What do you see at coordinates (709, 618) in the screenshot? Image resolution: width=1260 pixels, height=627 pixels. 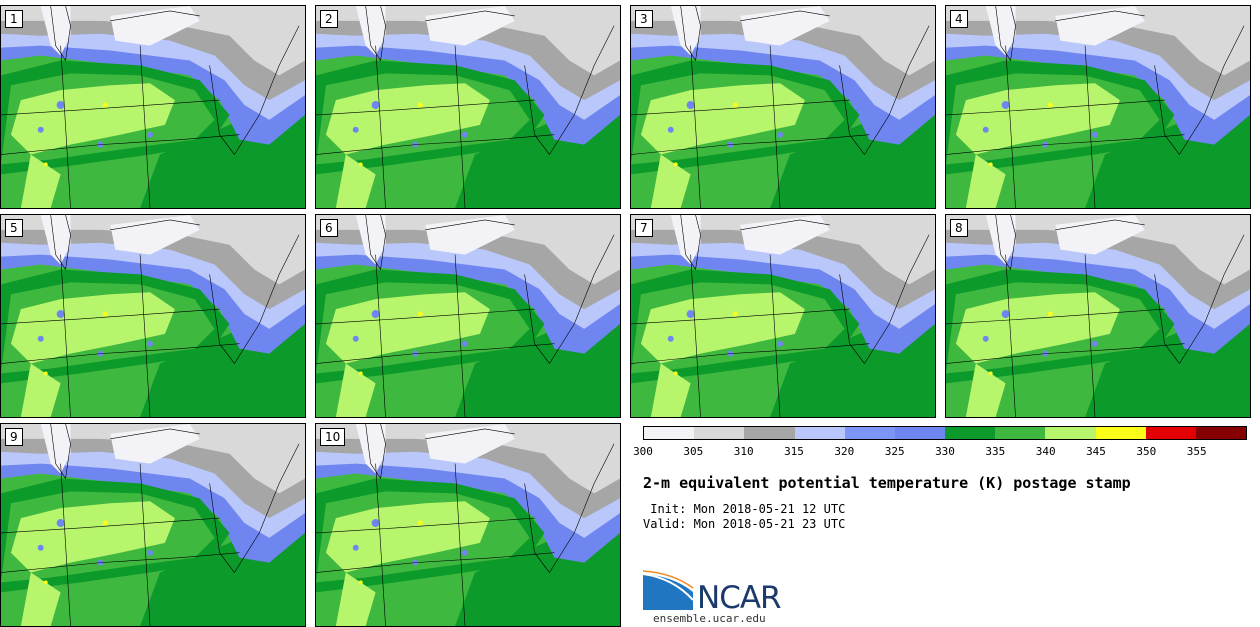 I see `website-link: ensemble.ucar.edu` at bounding box center [709, 618].